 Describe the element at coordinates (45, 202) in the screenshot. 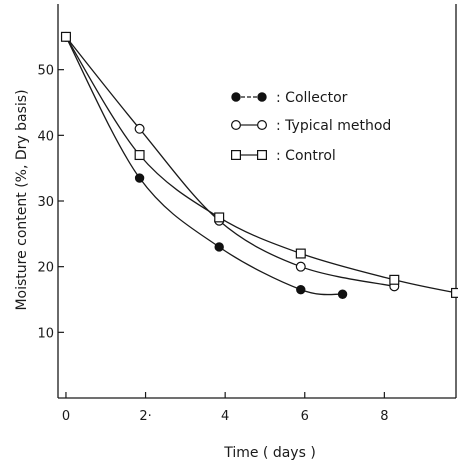

I see `y-tick-label: 30` at that location.